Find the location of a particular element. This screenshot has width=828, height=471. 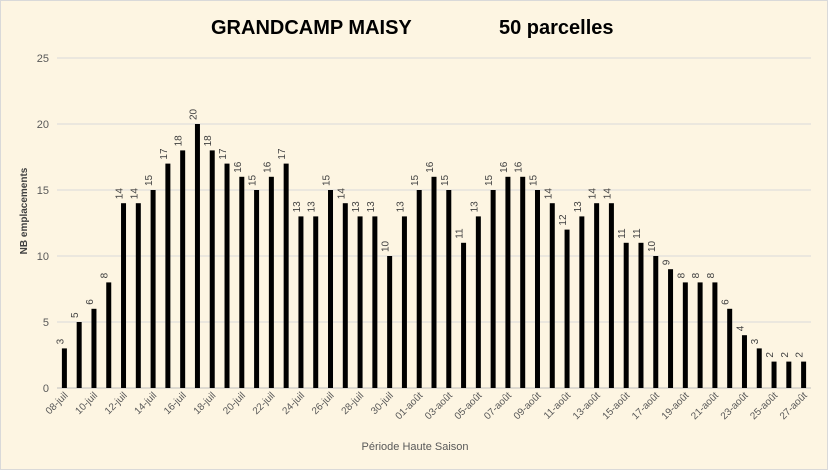

y-tick-label: 20 is located at coordinates (43, 125).